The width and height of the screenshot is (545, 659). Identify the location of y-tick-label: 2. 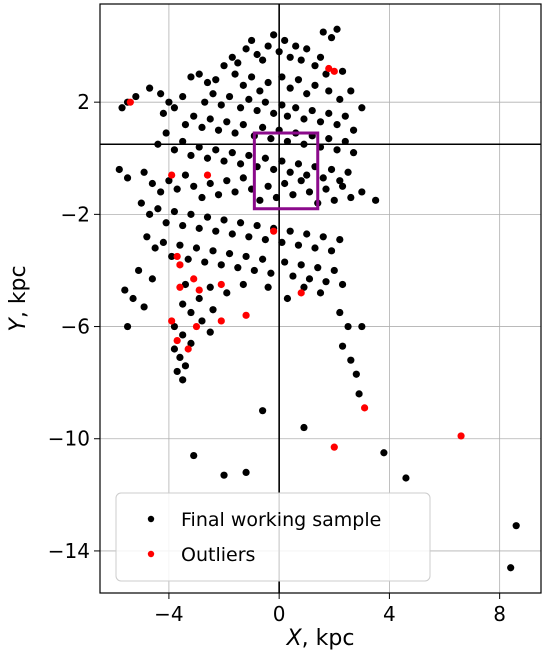
(83, 102).